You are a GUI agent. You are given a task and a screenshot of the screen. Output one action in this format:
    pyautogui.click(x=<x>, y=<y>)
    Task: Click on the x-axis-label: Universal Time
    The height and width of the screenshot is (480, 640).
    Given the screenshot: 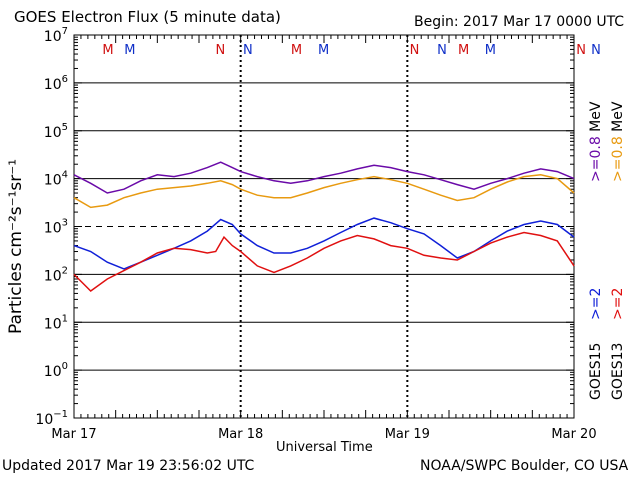 What is the action you would take?
    pyautogui.click(x=324, y=447)
    